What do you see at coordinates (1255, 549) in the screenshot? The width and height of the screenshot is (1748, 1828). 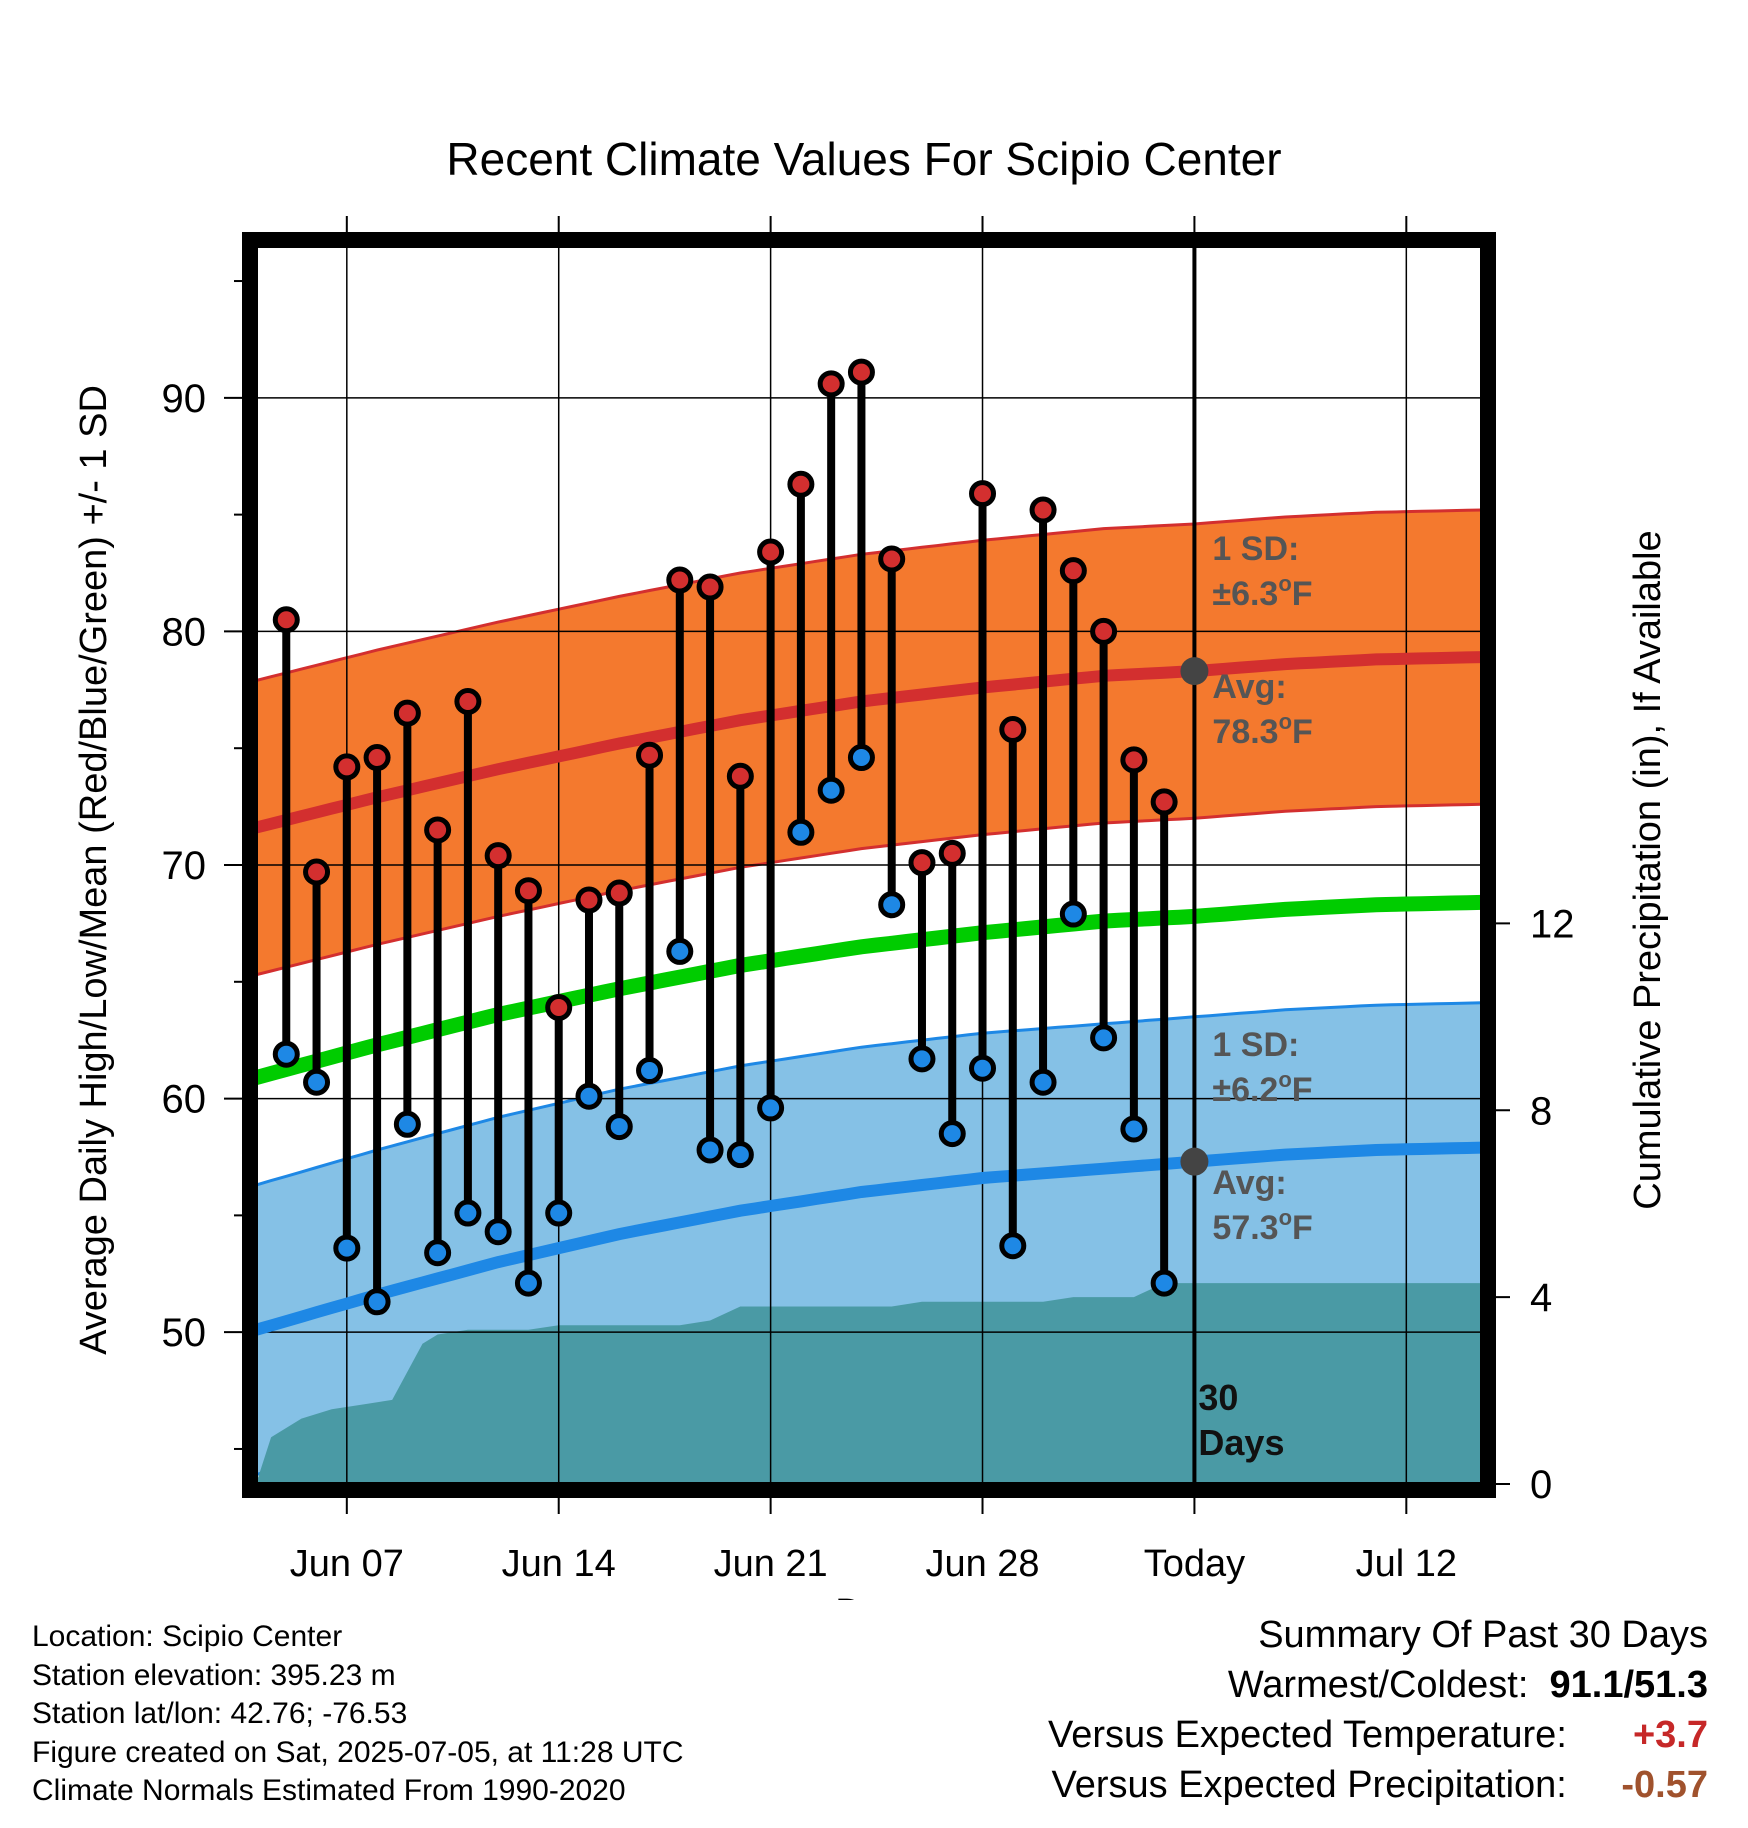 I see `high-sd-label: 1 SD:` at bounding box center [1255, 549].